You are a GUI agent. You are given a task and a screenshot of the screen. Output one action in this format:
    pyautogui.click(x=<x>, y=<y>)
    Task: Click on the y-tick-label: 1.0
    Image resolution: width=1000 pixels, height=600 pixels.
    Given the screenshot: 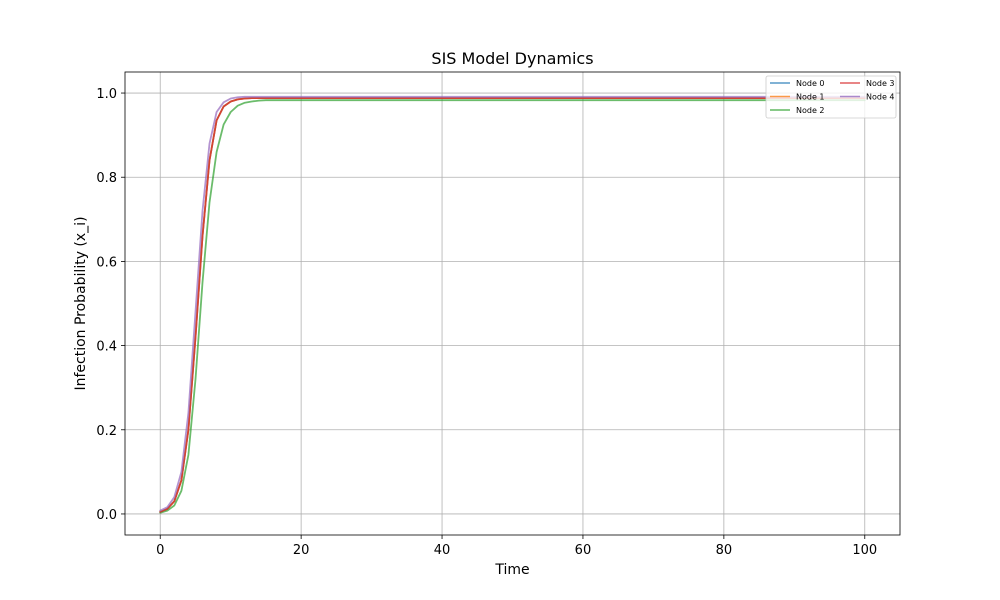 What is the action you would take?
    pyautogui.click(x=106, y=94)
    